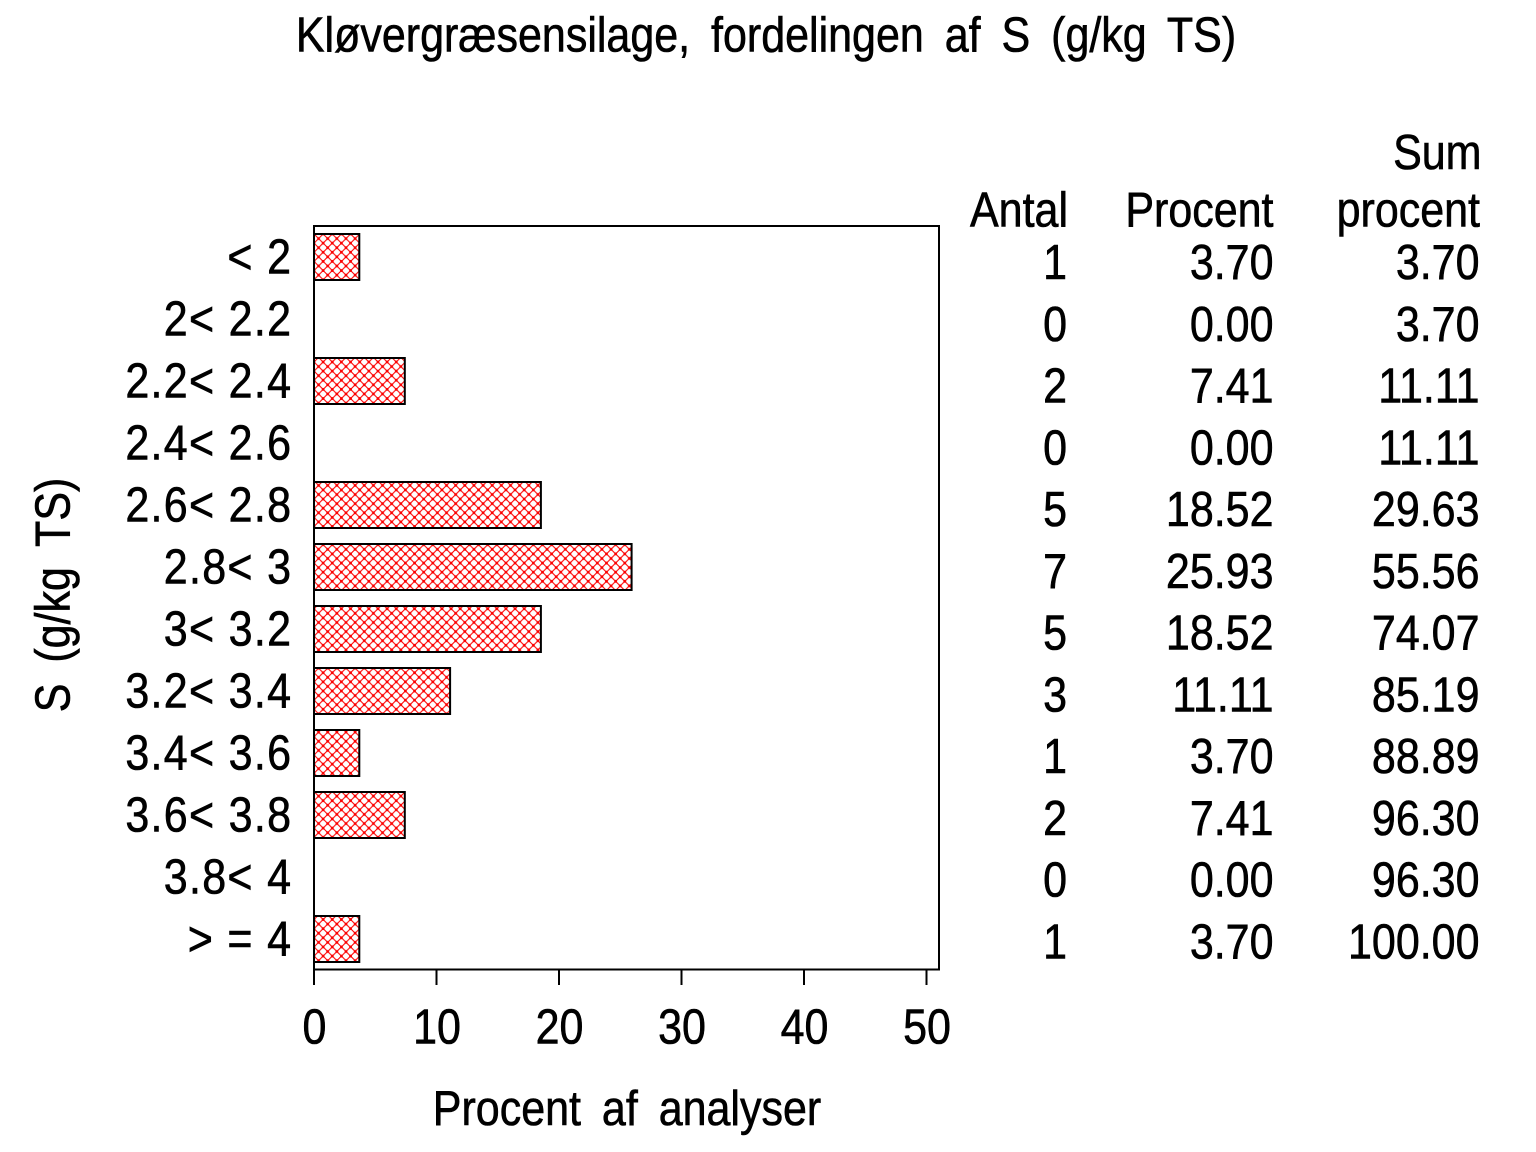  Describe the element at coordinates (1199, 209) in the screenshot. I see `svg-text: Procent` at that location.